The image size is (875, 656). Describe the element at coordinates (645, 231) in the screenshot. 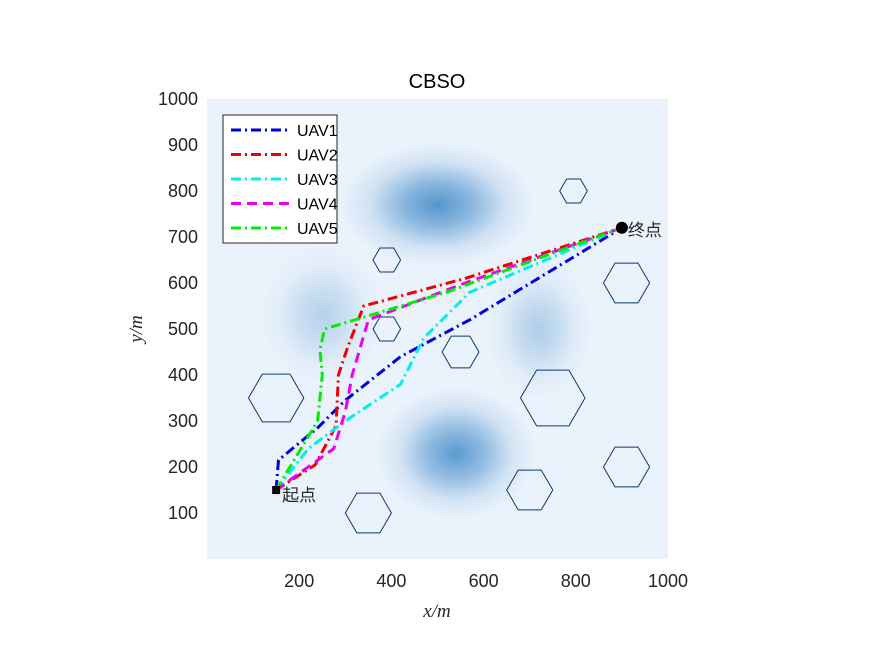

I see `end-label: 终点` at that location.